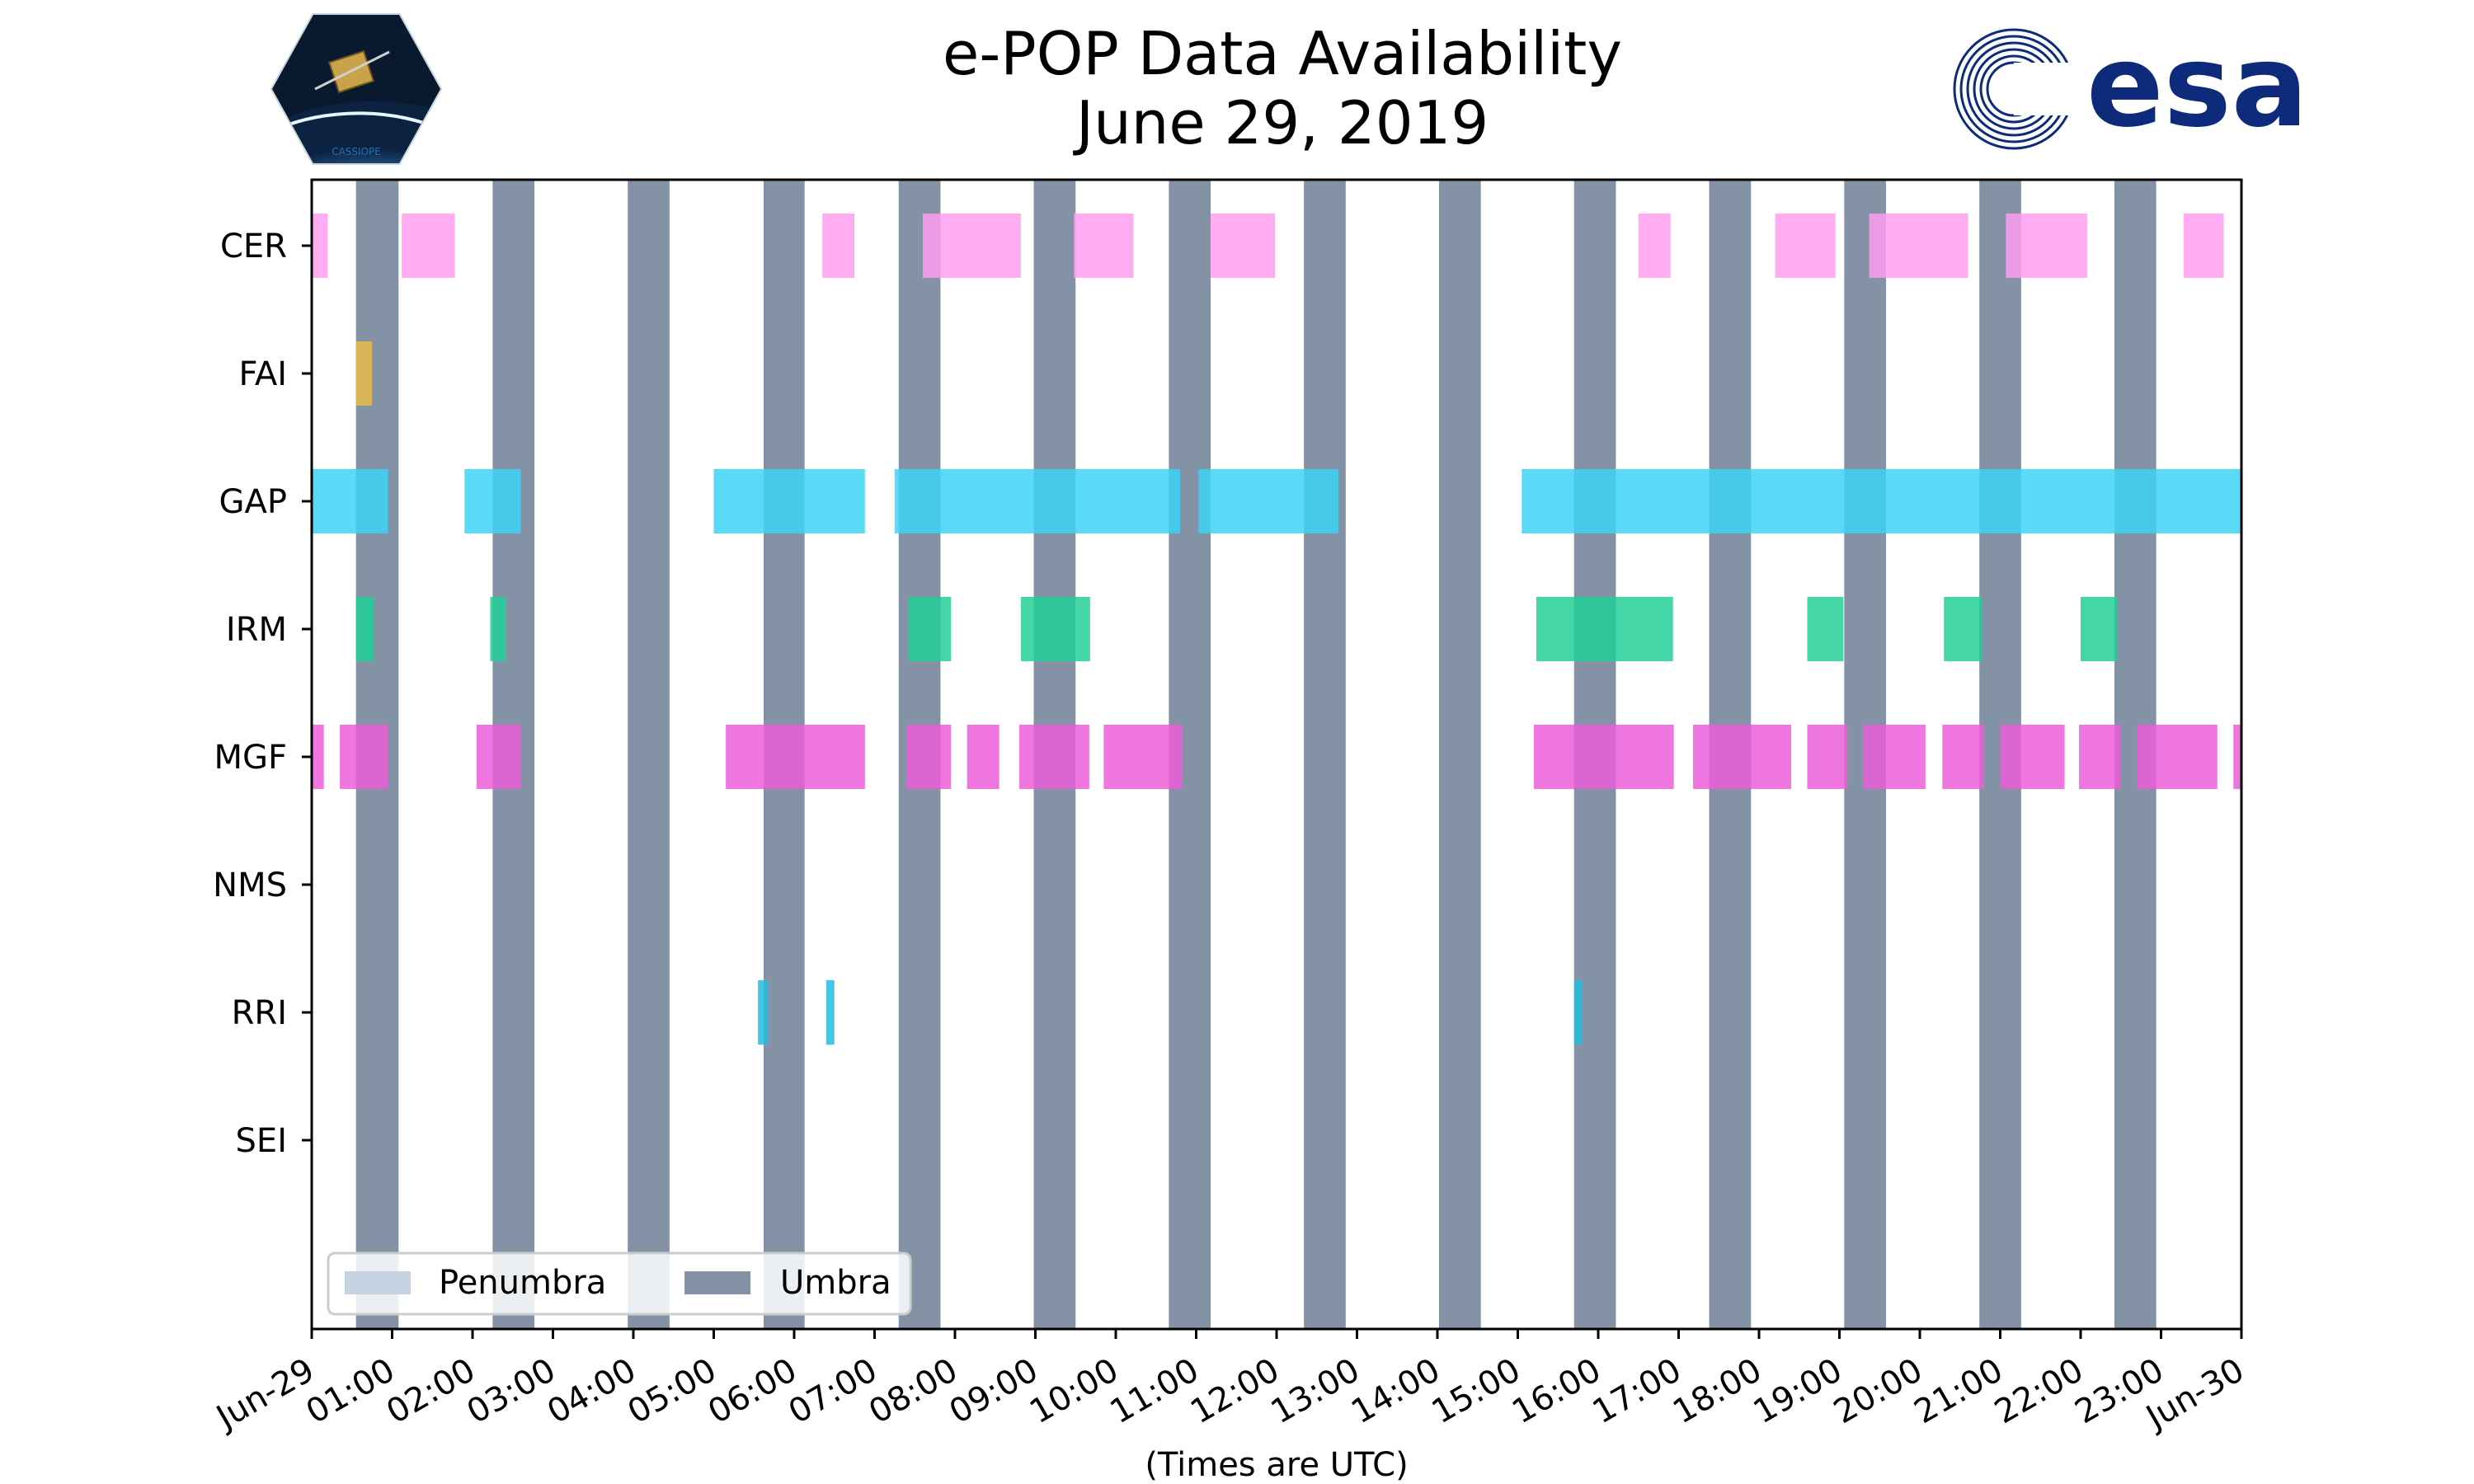  I want to click on x-tick-label: 03:00, so click(511, 1391).